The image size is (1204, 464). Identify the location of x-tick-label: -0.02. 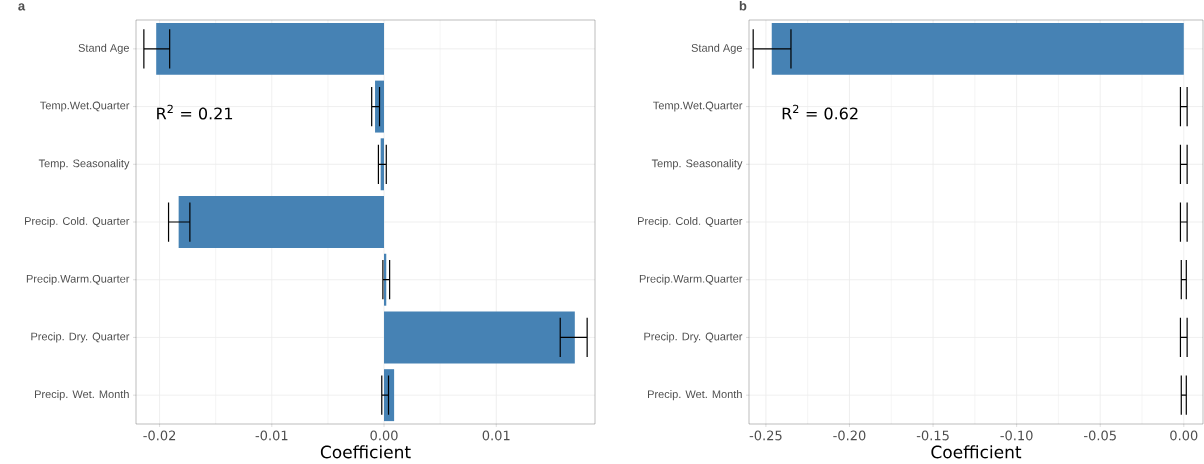
(159, 435).